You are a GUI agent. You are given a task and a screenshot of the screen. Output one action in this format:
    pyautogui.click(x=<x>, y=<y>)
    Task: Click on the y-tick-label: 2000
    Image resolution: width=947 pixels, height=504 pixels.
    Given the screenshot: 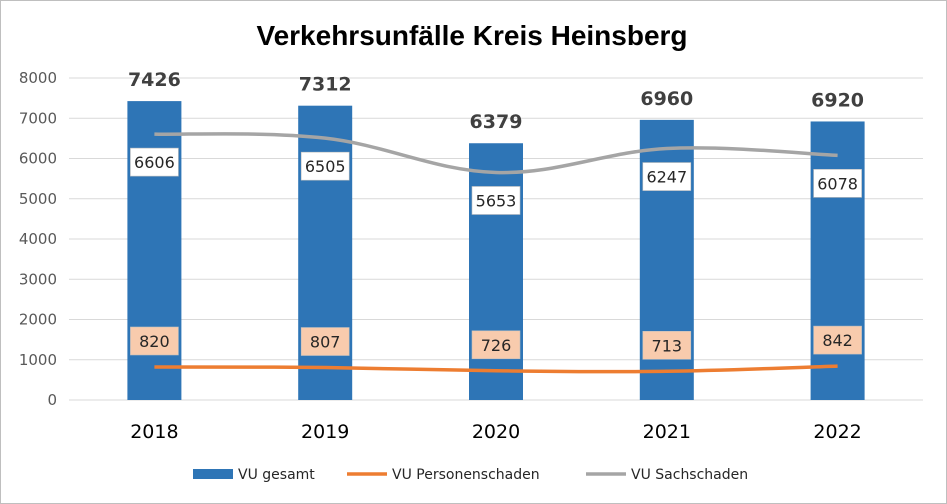 What is the action you would take?
    pyautogui.click(x=38, y=320)
    